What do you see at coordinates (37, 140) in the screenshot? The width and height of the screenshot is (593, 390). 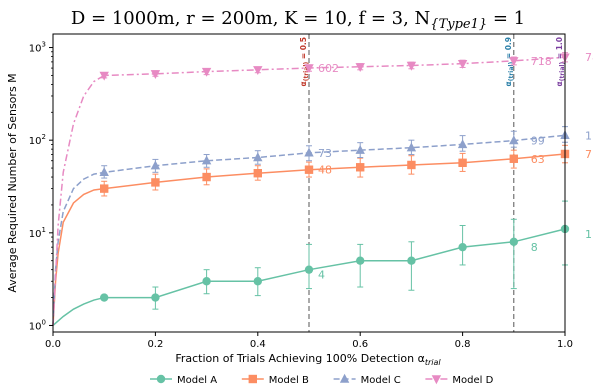 I see `y-tick-label: 10²` at bounding box center [37, 140].